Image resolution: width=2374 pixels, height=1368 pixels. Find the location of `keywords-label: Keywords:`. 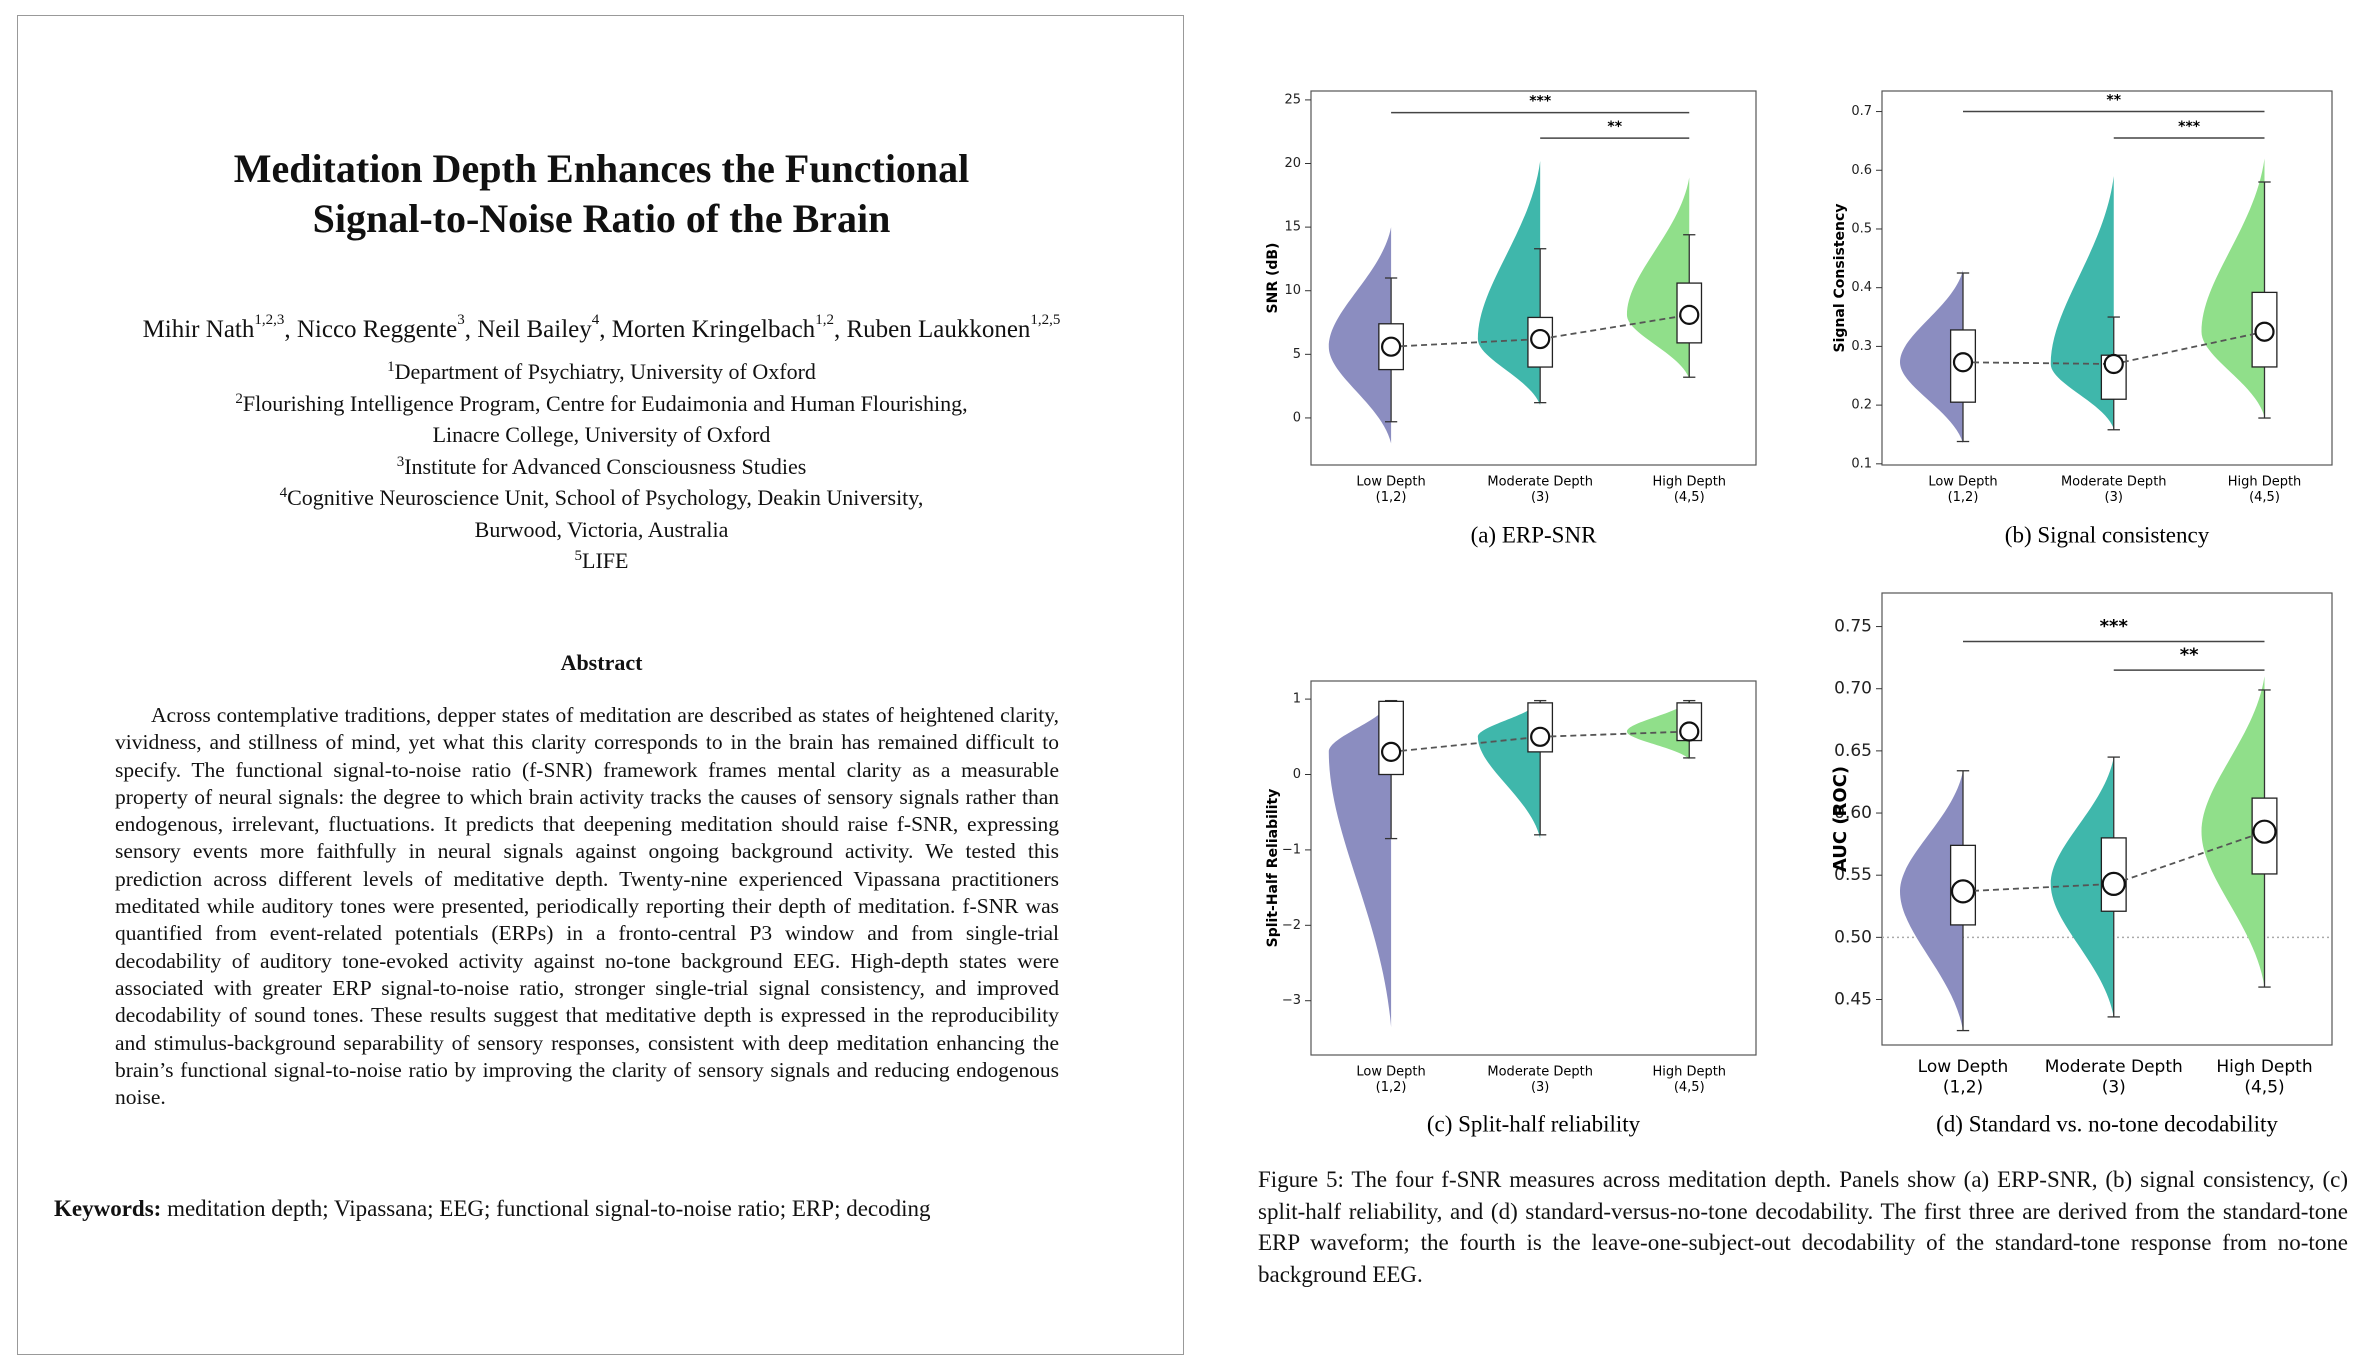

keywords-label: Keywords: is located at coordinates (108, 1208).